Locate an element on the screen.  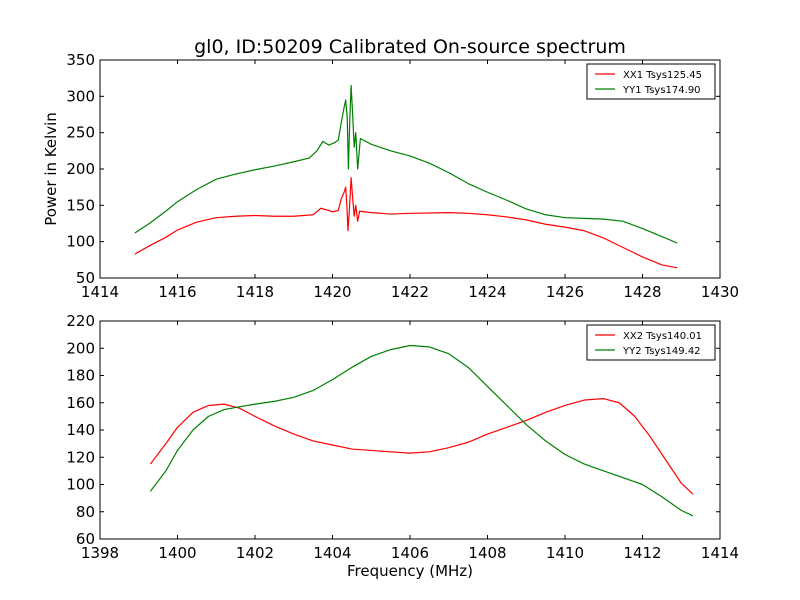
legend: XX1 Tsys125.45 YY1 Tsys174.90 is located at coordinates (651, 81).